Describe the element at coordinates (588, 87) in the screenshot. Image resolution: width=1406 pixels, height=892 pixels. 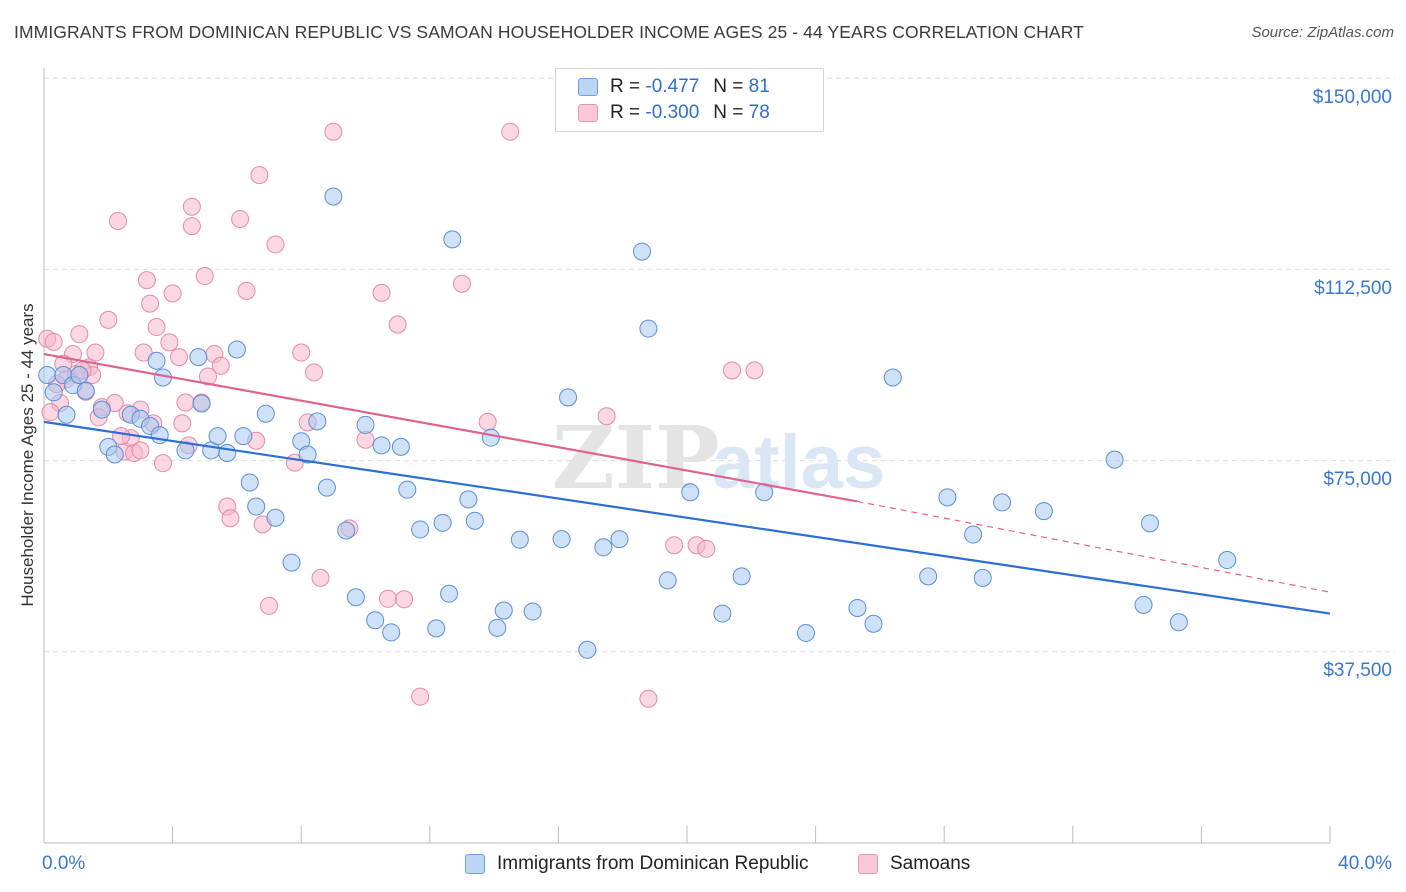
I see `legend-swatch-blue` at that location.